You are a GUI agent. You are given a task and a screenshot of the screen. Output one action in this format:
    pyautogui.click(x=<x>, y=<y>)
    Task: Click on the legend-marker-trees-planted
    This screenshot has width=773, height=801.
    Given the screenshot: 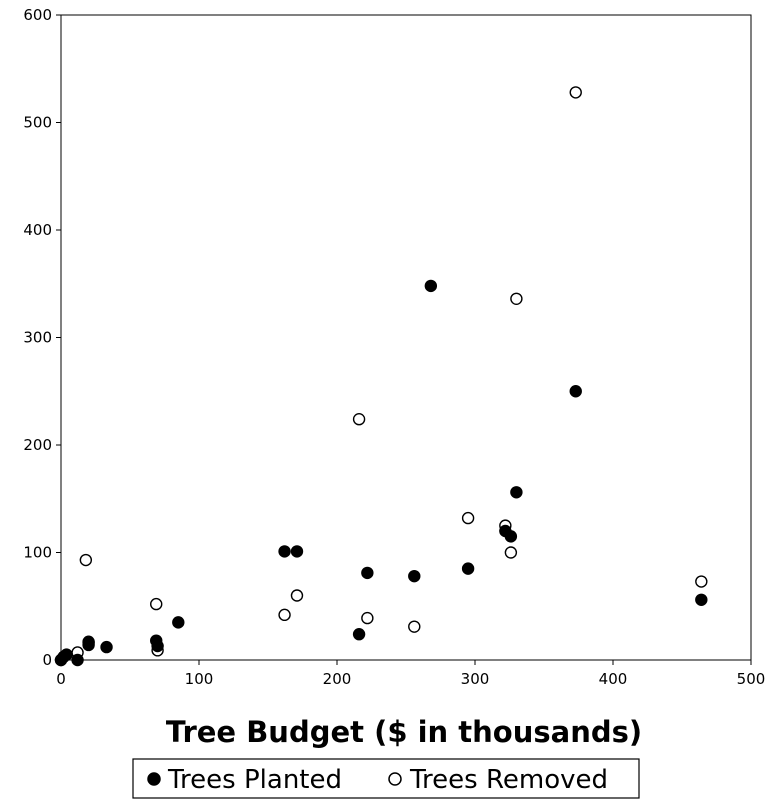 What is the action you would take?
    pyautogui.click(x=154, y=779)
    